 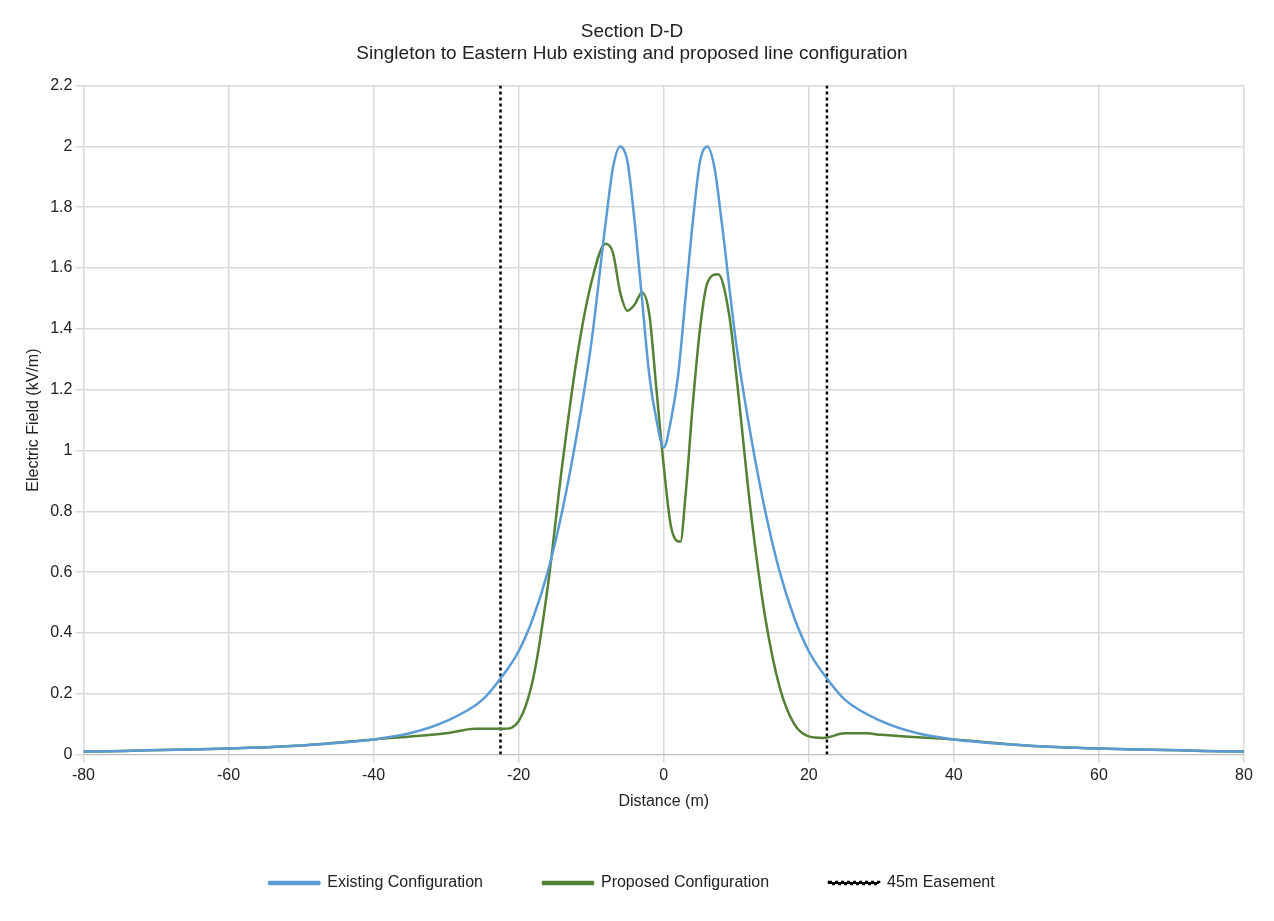 What do you see at coordinates (61, 328) in the screenshot?
I see `y-tick-label: 1.4` at bounding box center [61, 328].